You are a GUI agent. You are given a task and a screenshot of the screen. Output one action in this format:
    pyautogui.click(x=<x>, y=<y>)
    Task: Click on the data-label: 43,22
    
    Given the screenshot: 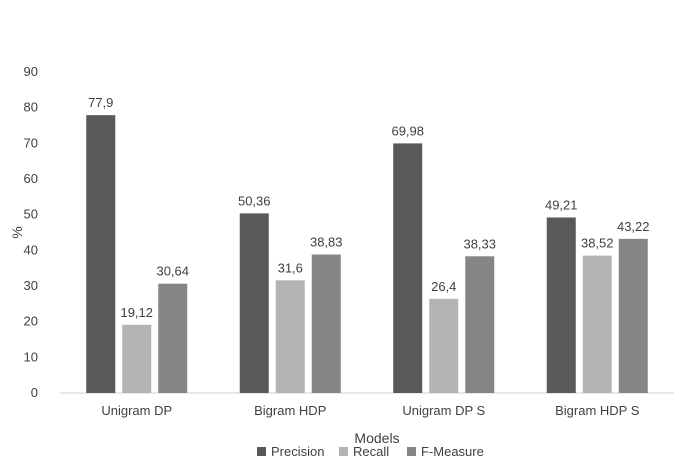 What is the action you would take?
    pyautogui.click(x=633, y=226)
    